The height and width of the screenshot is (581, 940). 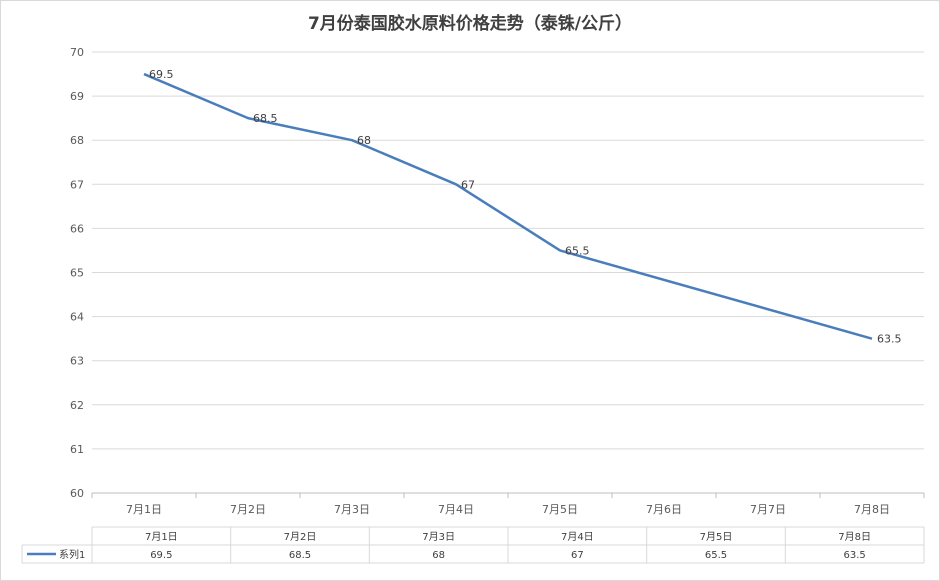 I want to click on y-tick-label: 68, so click(x=77, y=140).